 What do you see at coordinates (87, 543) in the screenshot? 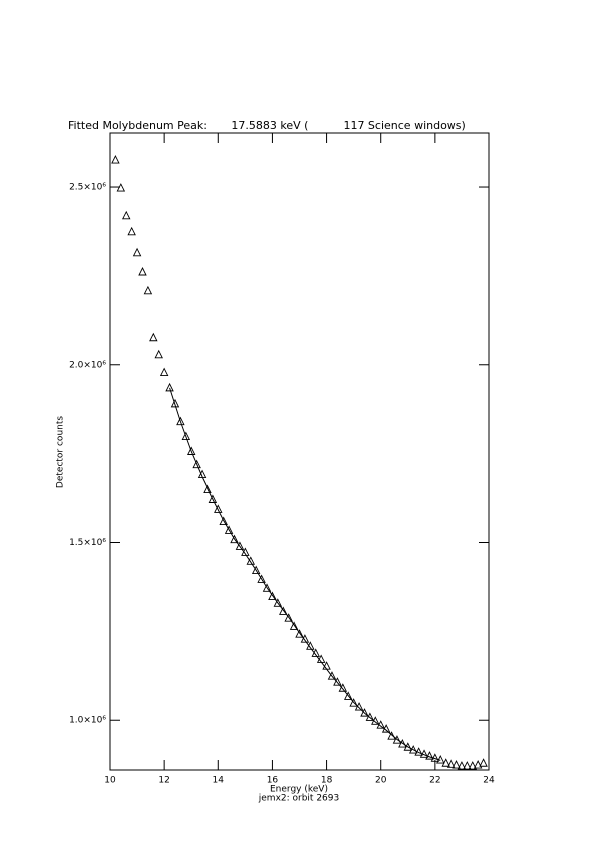
I see `y-tick-label: 1.5×10⁶` at bounding box center [87, 543].